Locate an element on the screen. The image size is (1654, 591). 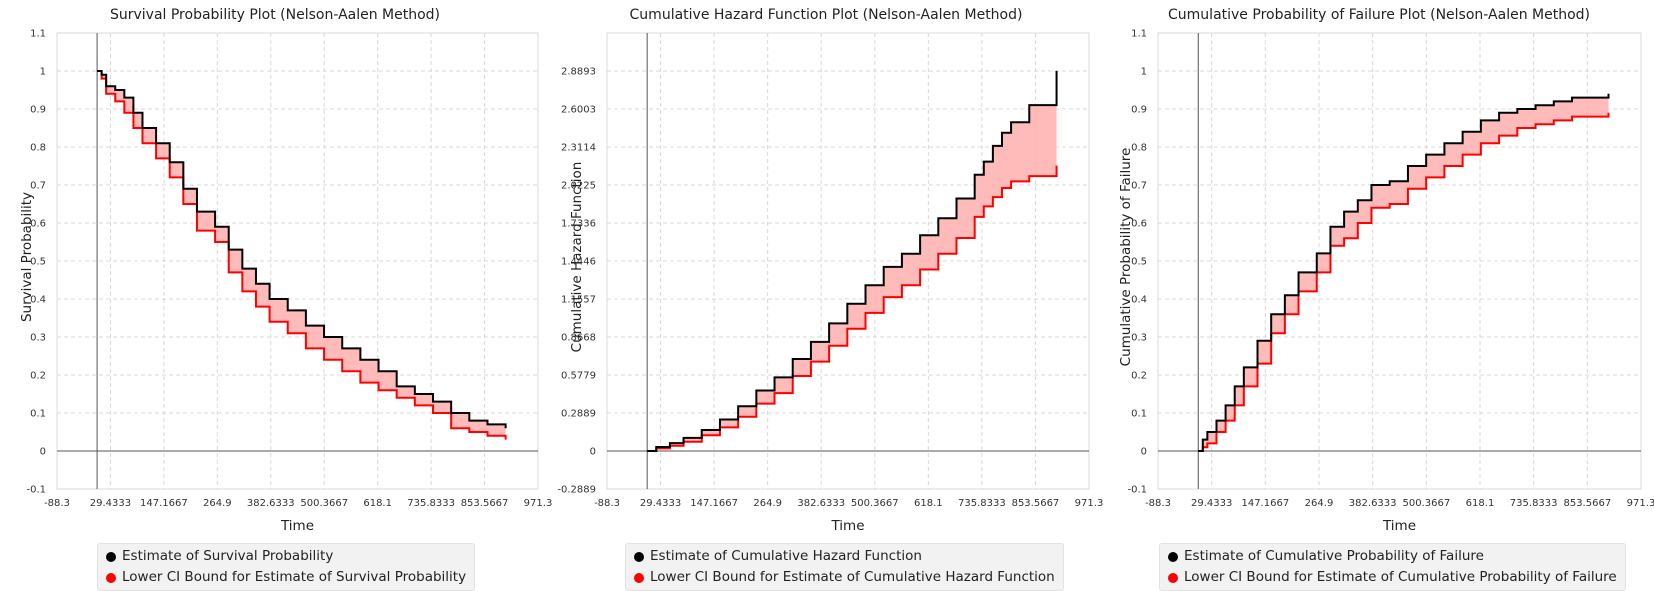
y-tick-label: 2.8893 is located at coordinates (578, 71).